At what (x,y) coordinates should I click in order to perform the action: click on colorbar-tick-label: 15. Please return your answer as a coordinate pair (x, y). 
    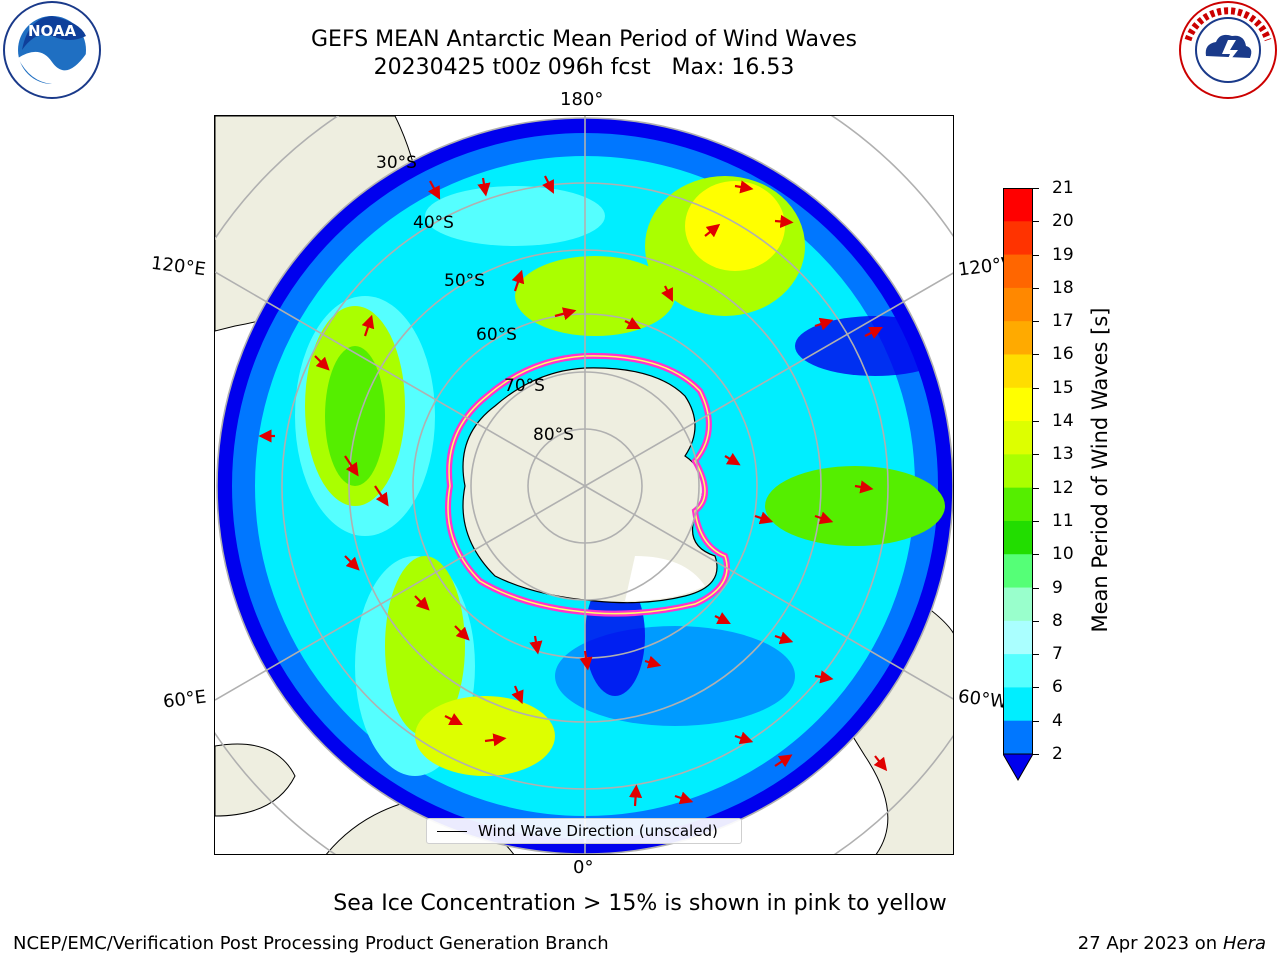
    Looking at the image, I should click on (1063, 387).